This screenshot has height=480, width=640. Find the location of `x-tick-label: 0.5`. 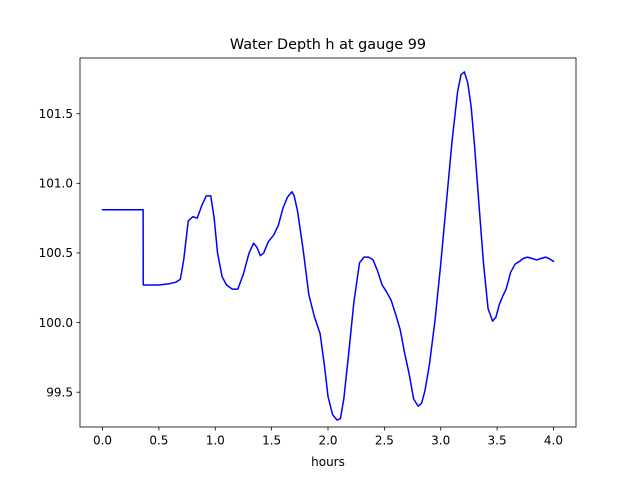

x-tick-label: 0.5 is located at coordinates (158, 441).